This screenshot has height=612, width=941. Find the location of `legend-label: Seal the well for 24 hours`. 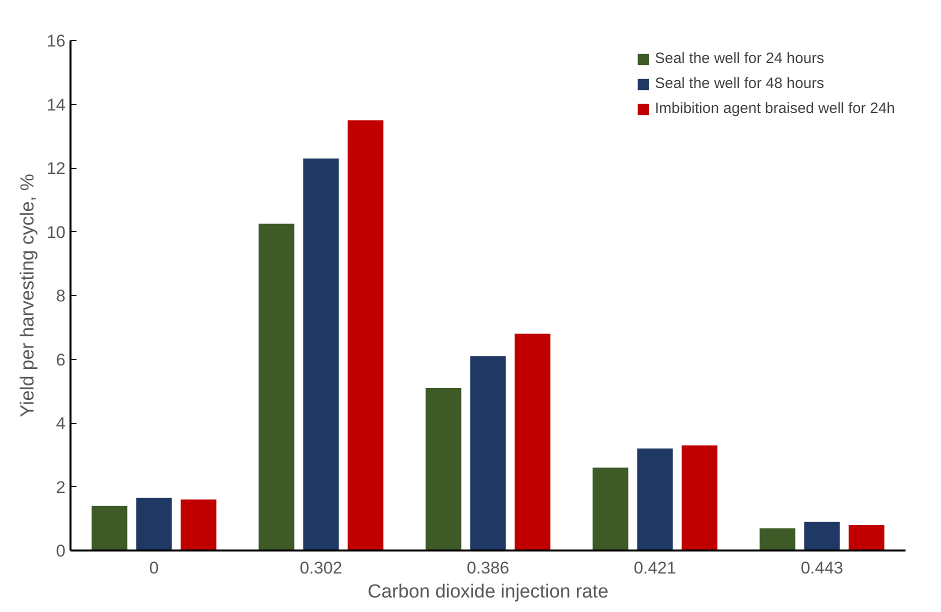

legend-label: Seal the well for 24 hours is located at coordinates (739, 58).